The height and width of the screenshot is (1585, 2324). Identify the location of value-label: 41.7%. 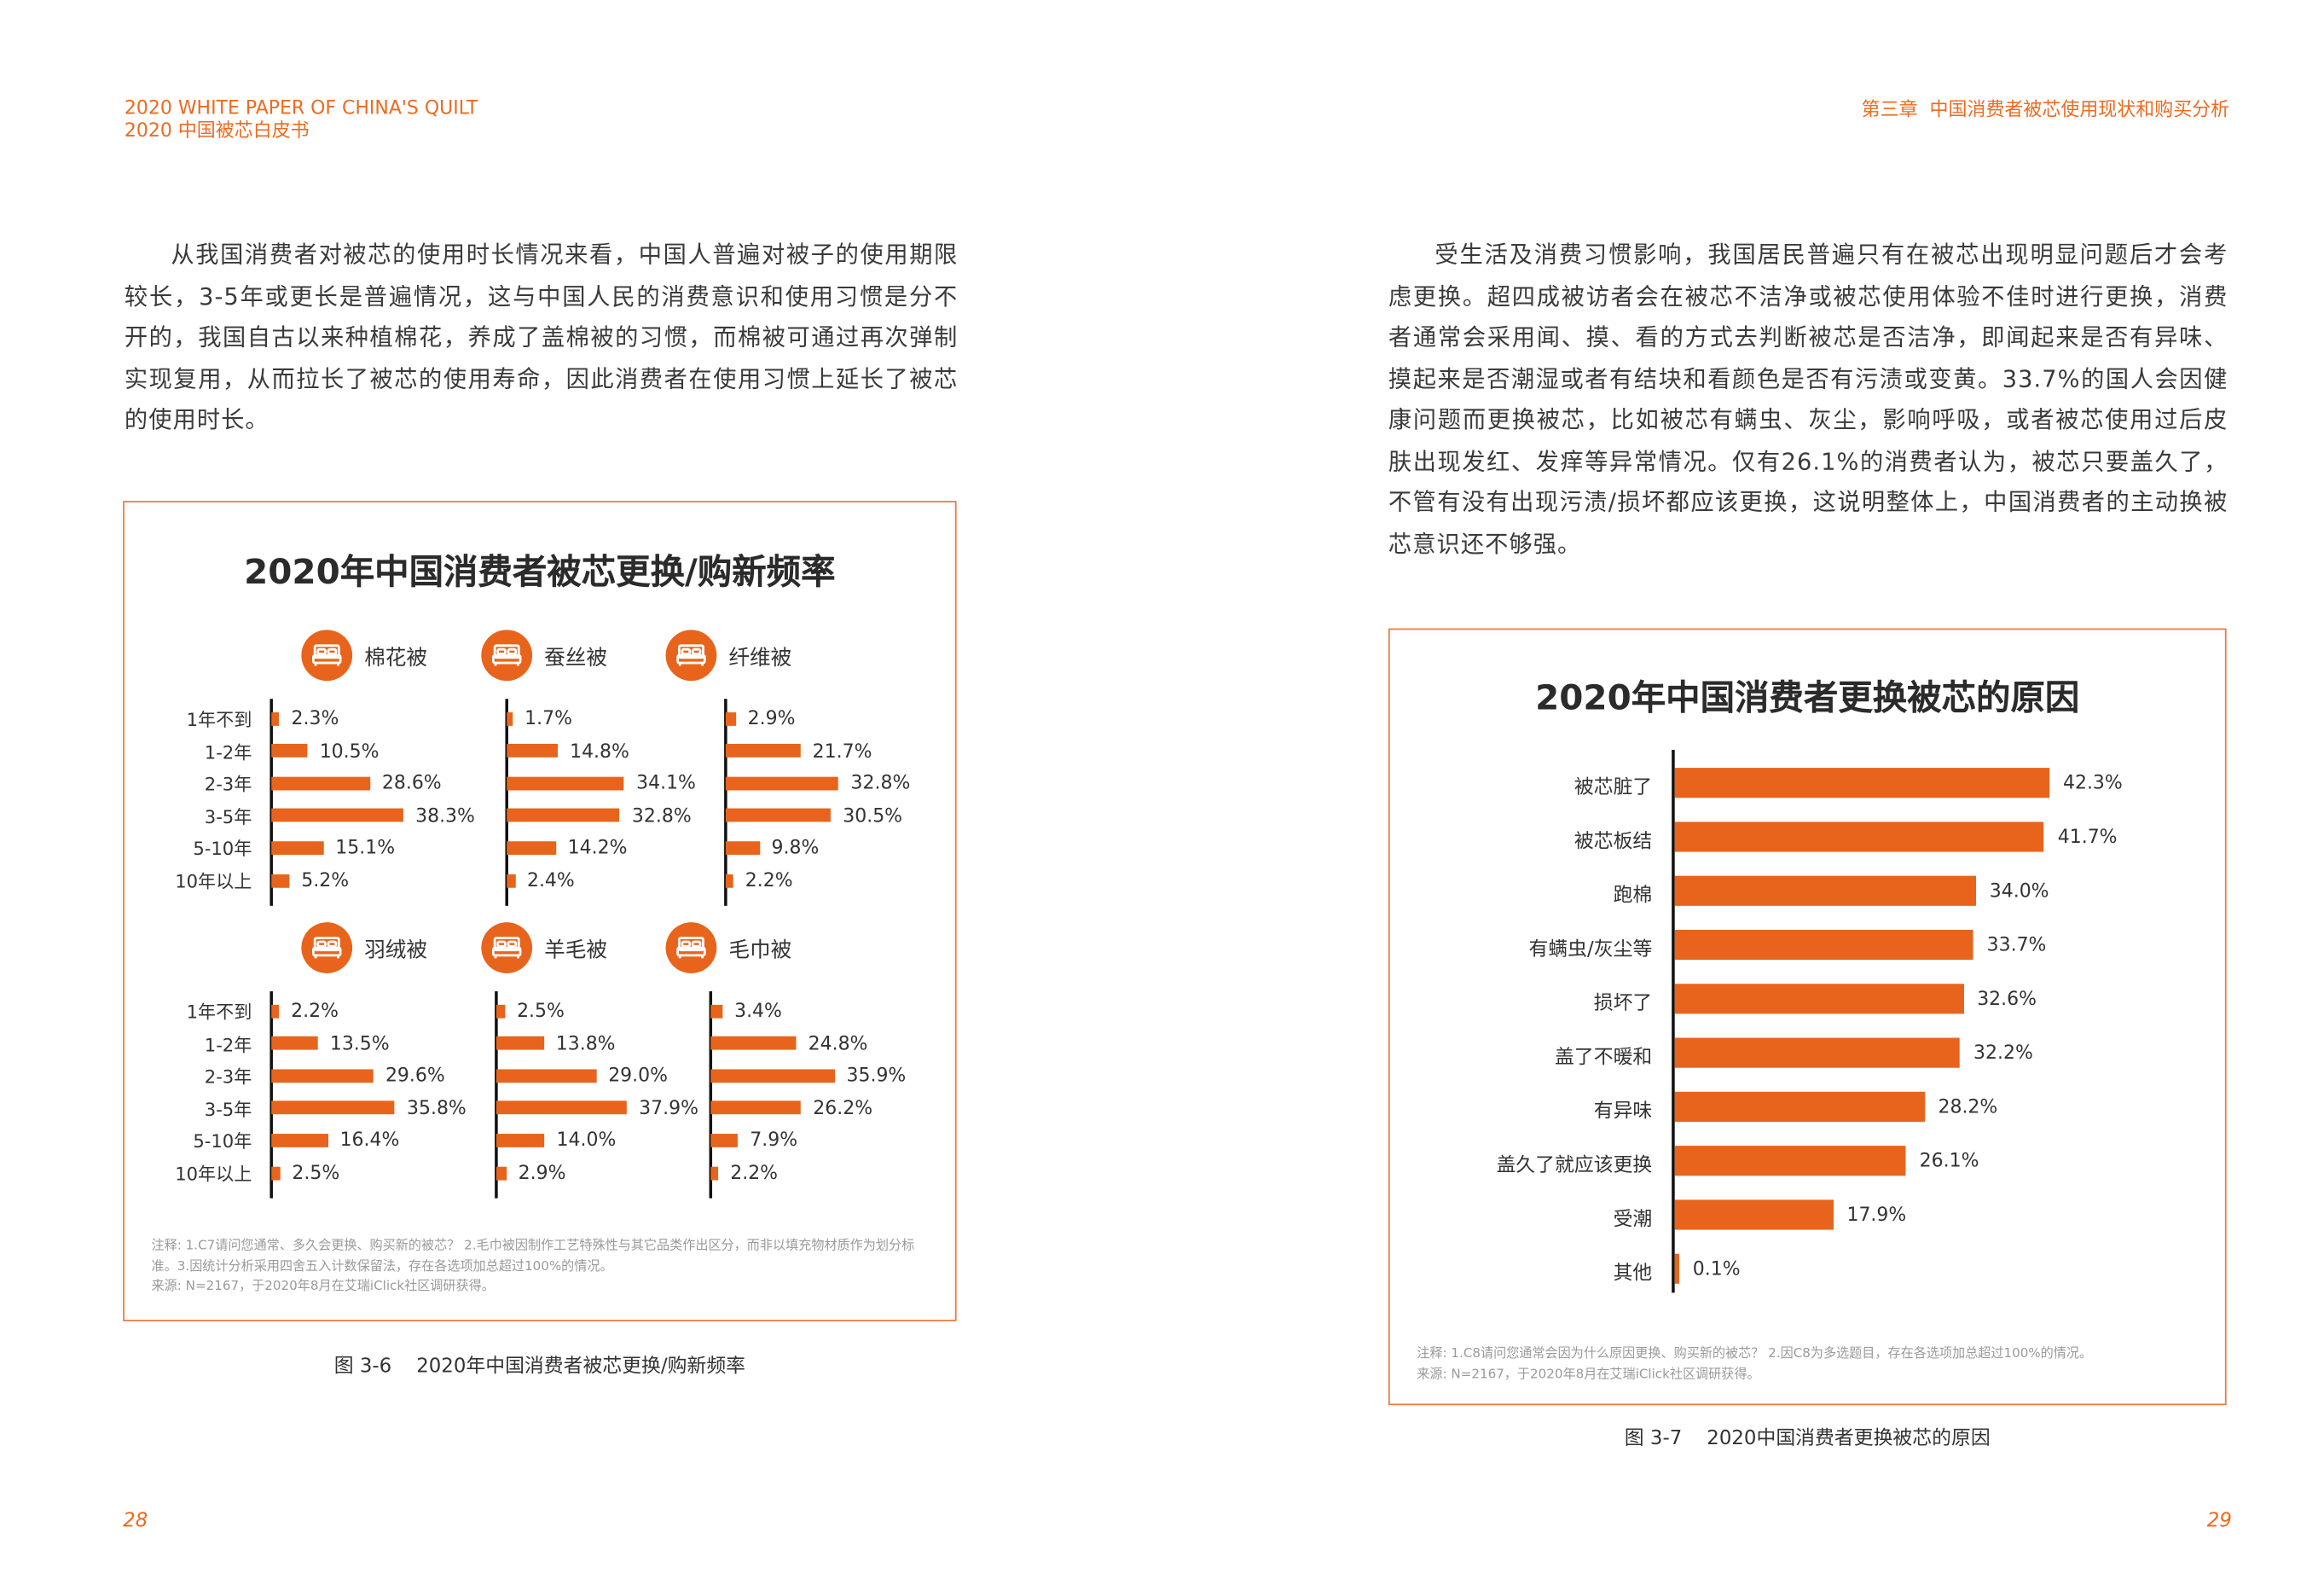
(2087, 836).